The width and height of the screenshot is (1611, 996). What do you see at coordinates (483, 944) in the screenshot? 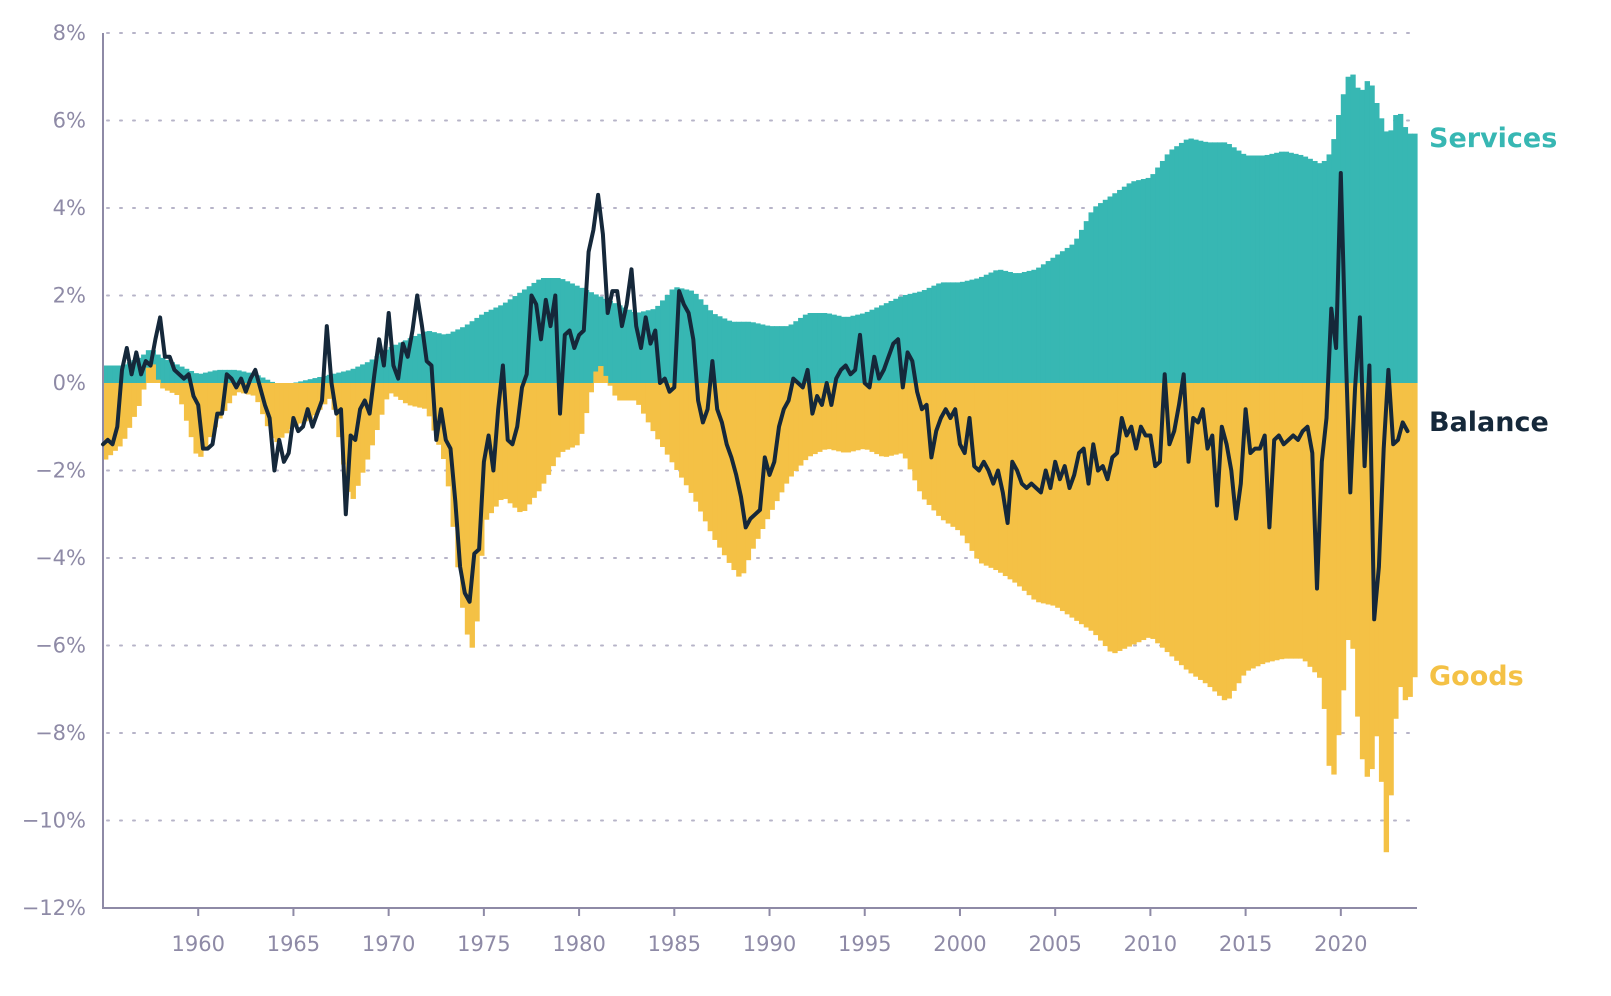
I see `x-tick-label: 1975` at bounding box center [483, 944].